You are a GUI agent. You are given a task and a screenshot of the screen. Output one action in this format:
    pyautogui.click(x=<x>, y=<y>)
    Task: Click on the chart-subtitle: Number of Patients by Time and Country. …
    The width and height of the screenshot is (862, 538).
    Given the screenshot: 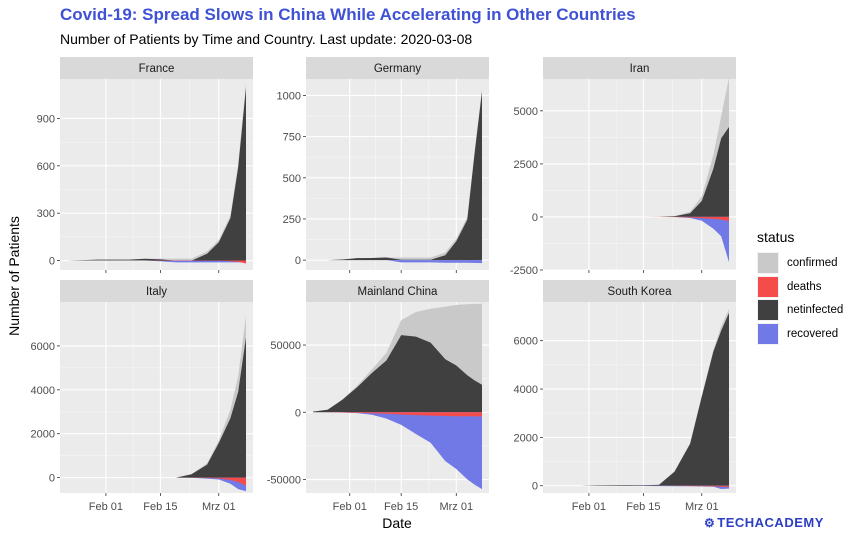 What is the action you would take?
    pyautogui.click(x=266, y=39)
    